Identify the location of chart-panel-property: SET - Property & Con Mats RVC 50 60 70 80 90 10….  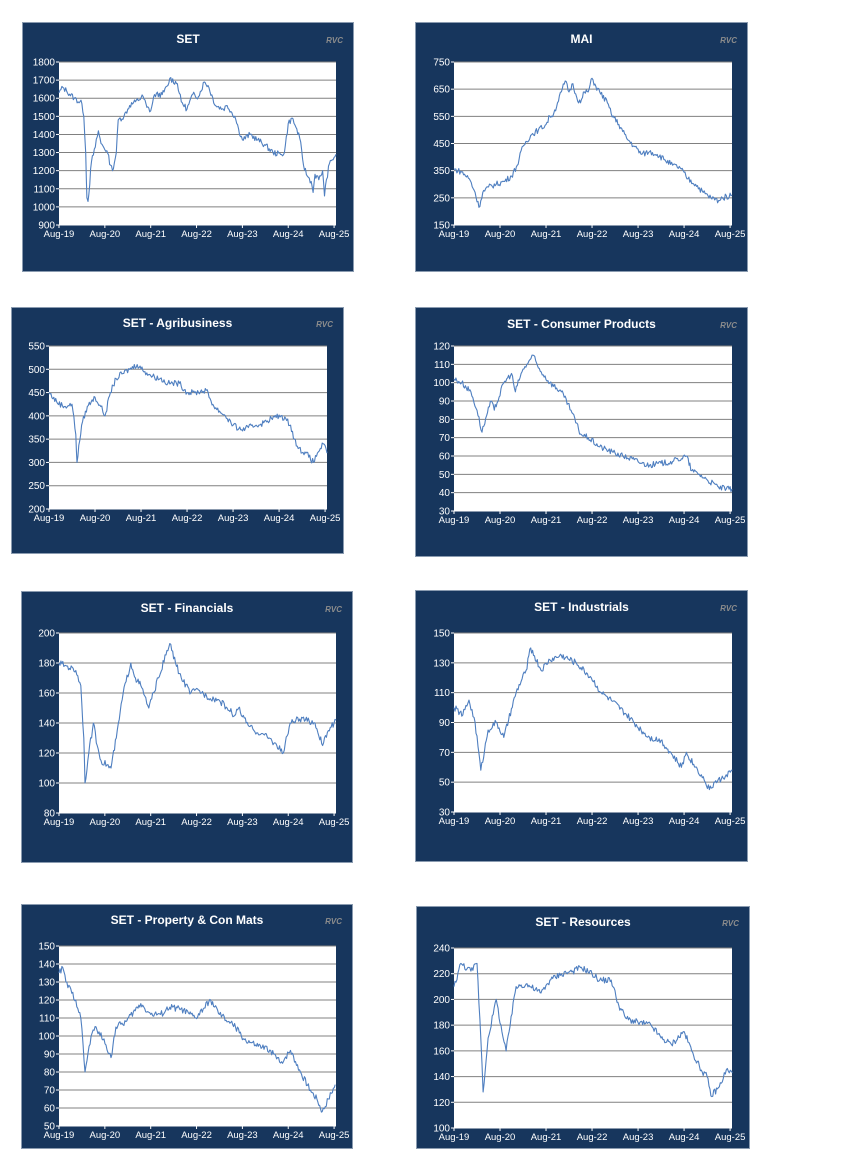
(187, 1026).